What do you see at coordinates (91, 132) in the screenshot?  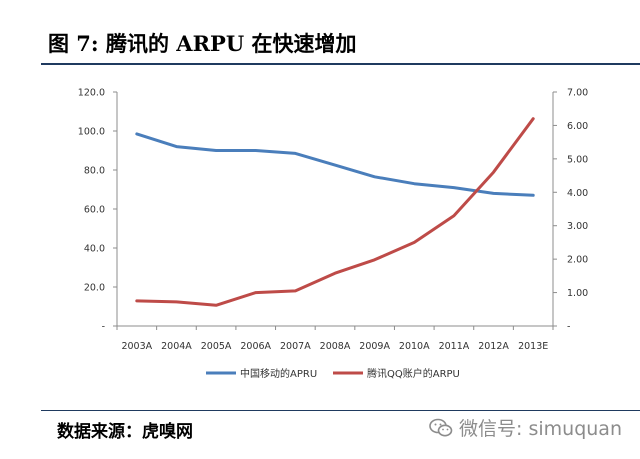 I see `left-tick-label: 100.0` at bounding box center [91, 132].